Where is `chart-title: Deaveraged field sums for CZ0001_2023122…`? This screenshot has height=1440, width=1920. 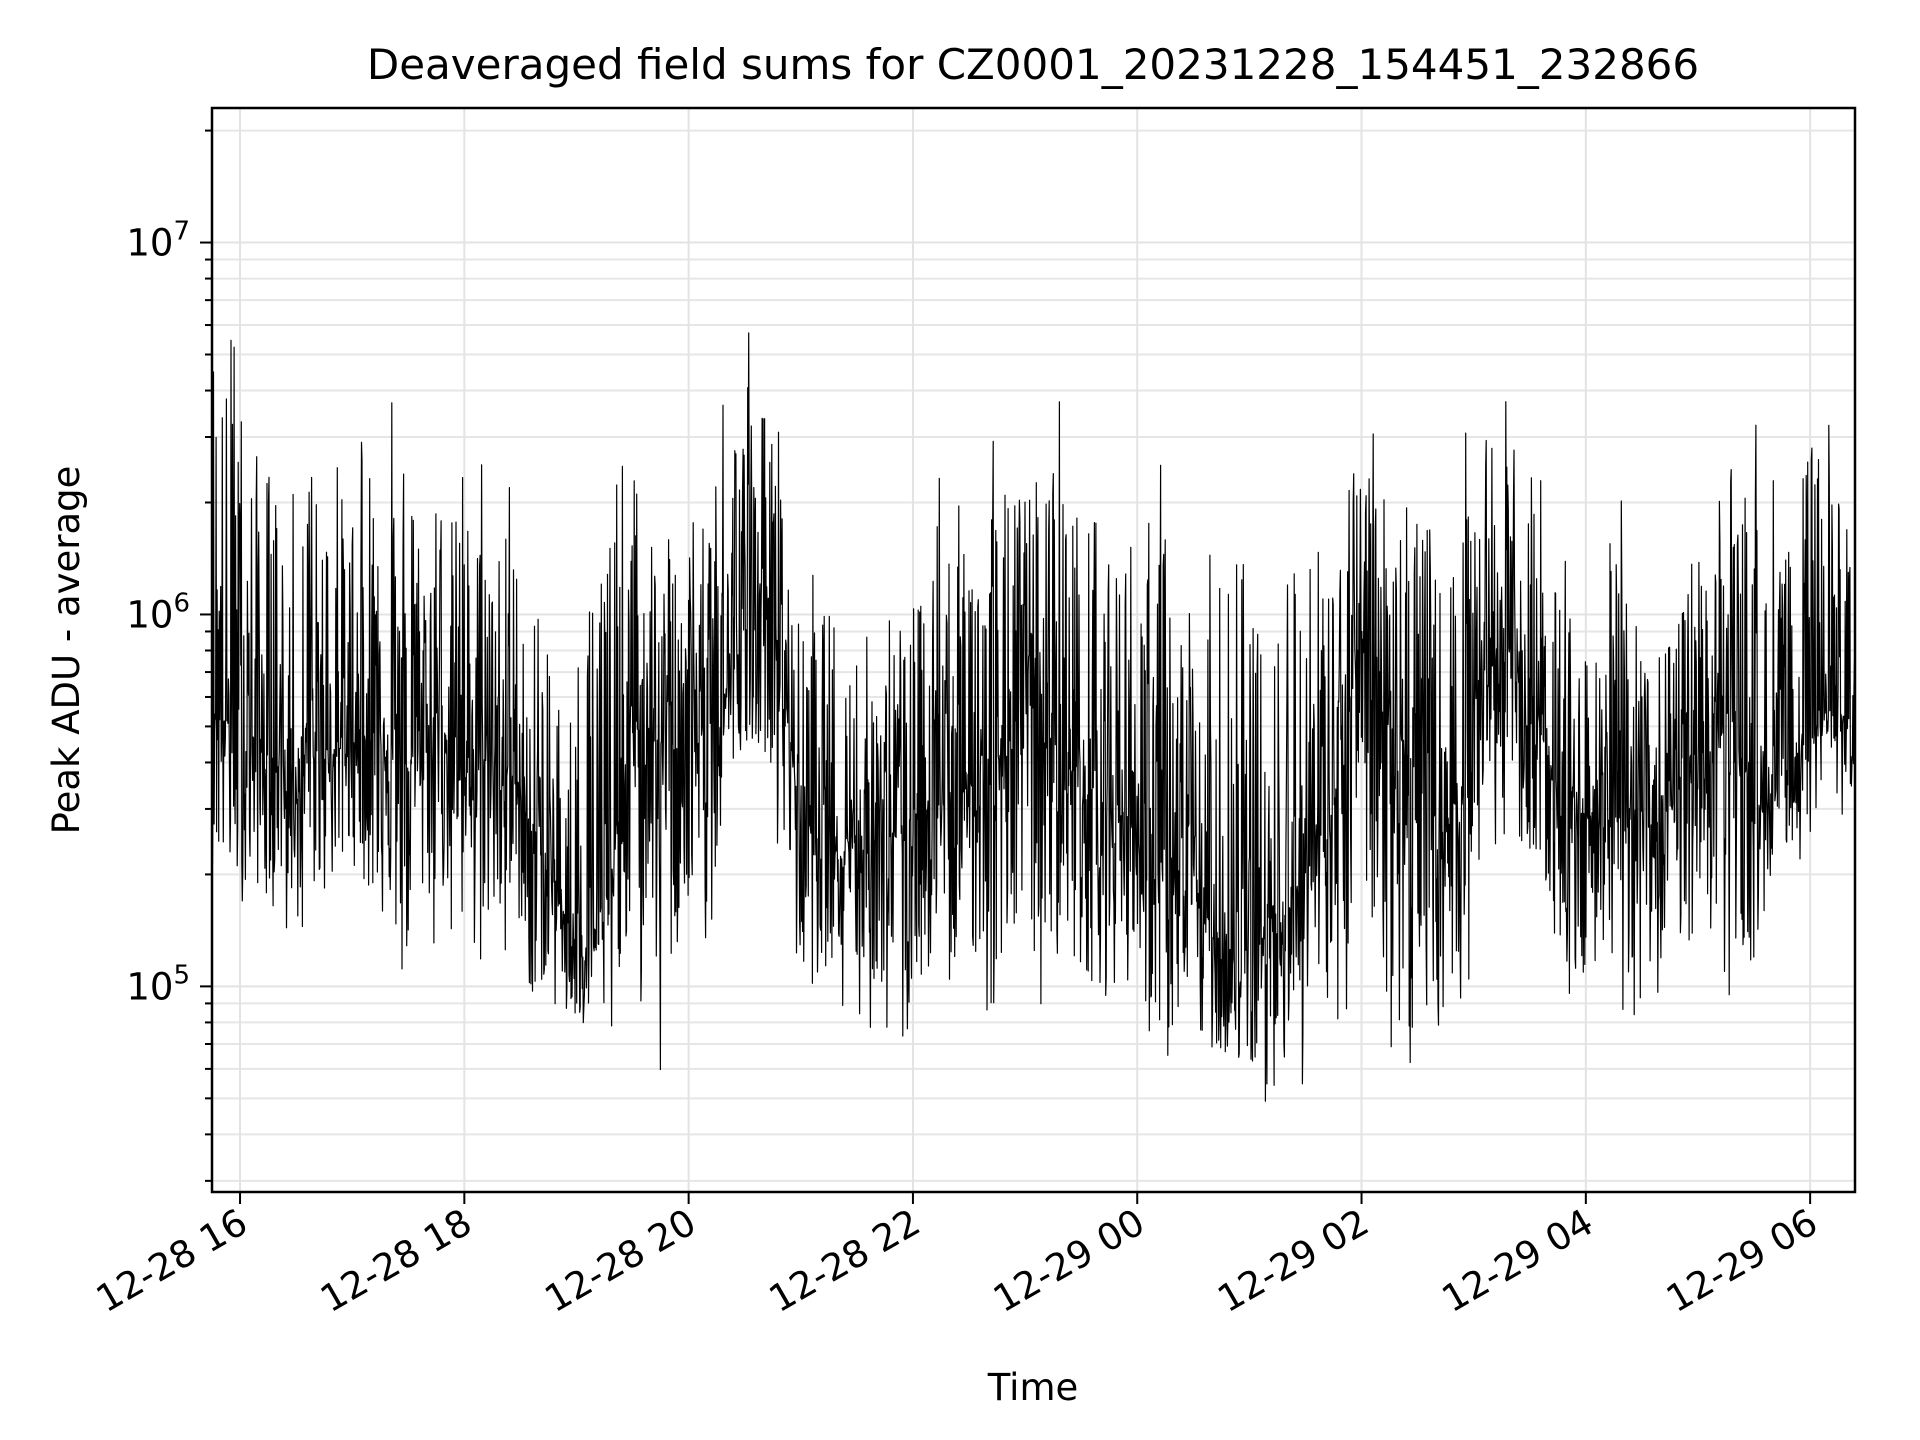 chart-title: Deaveraged field sums for CZ0001_2023122… is located at coordinates (1033, 64).